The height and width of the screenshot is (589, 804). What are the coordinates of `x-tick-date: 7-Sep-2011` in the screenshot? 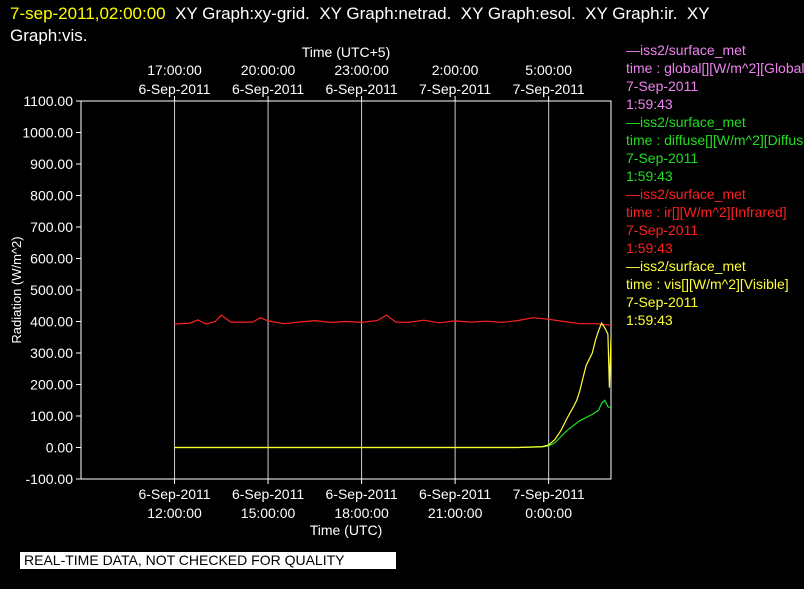 It's located at (549, 494).